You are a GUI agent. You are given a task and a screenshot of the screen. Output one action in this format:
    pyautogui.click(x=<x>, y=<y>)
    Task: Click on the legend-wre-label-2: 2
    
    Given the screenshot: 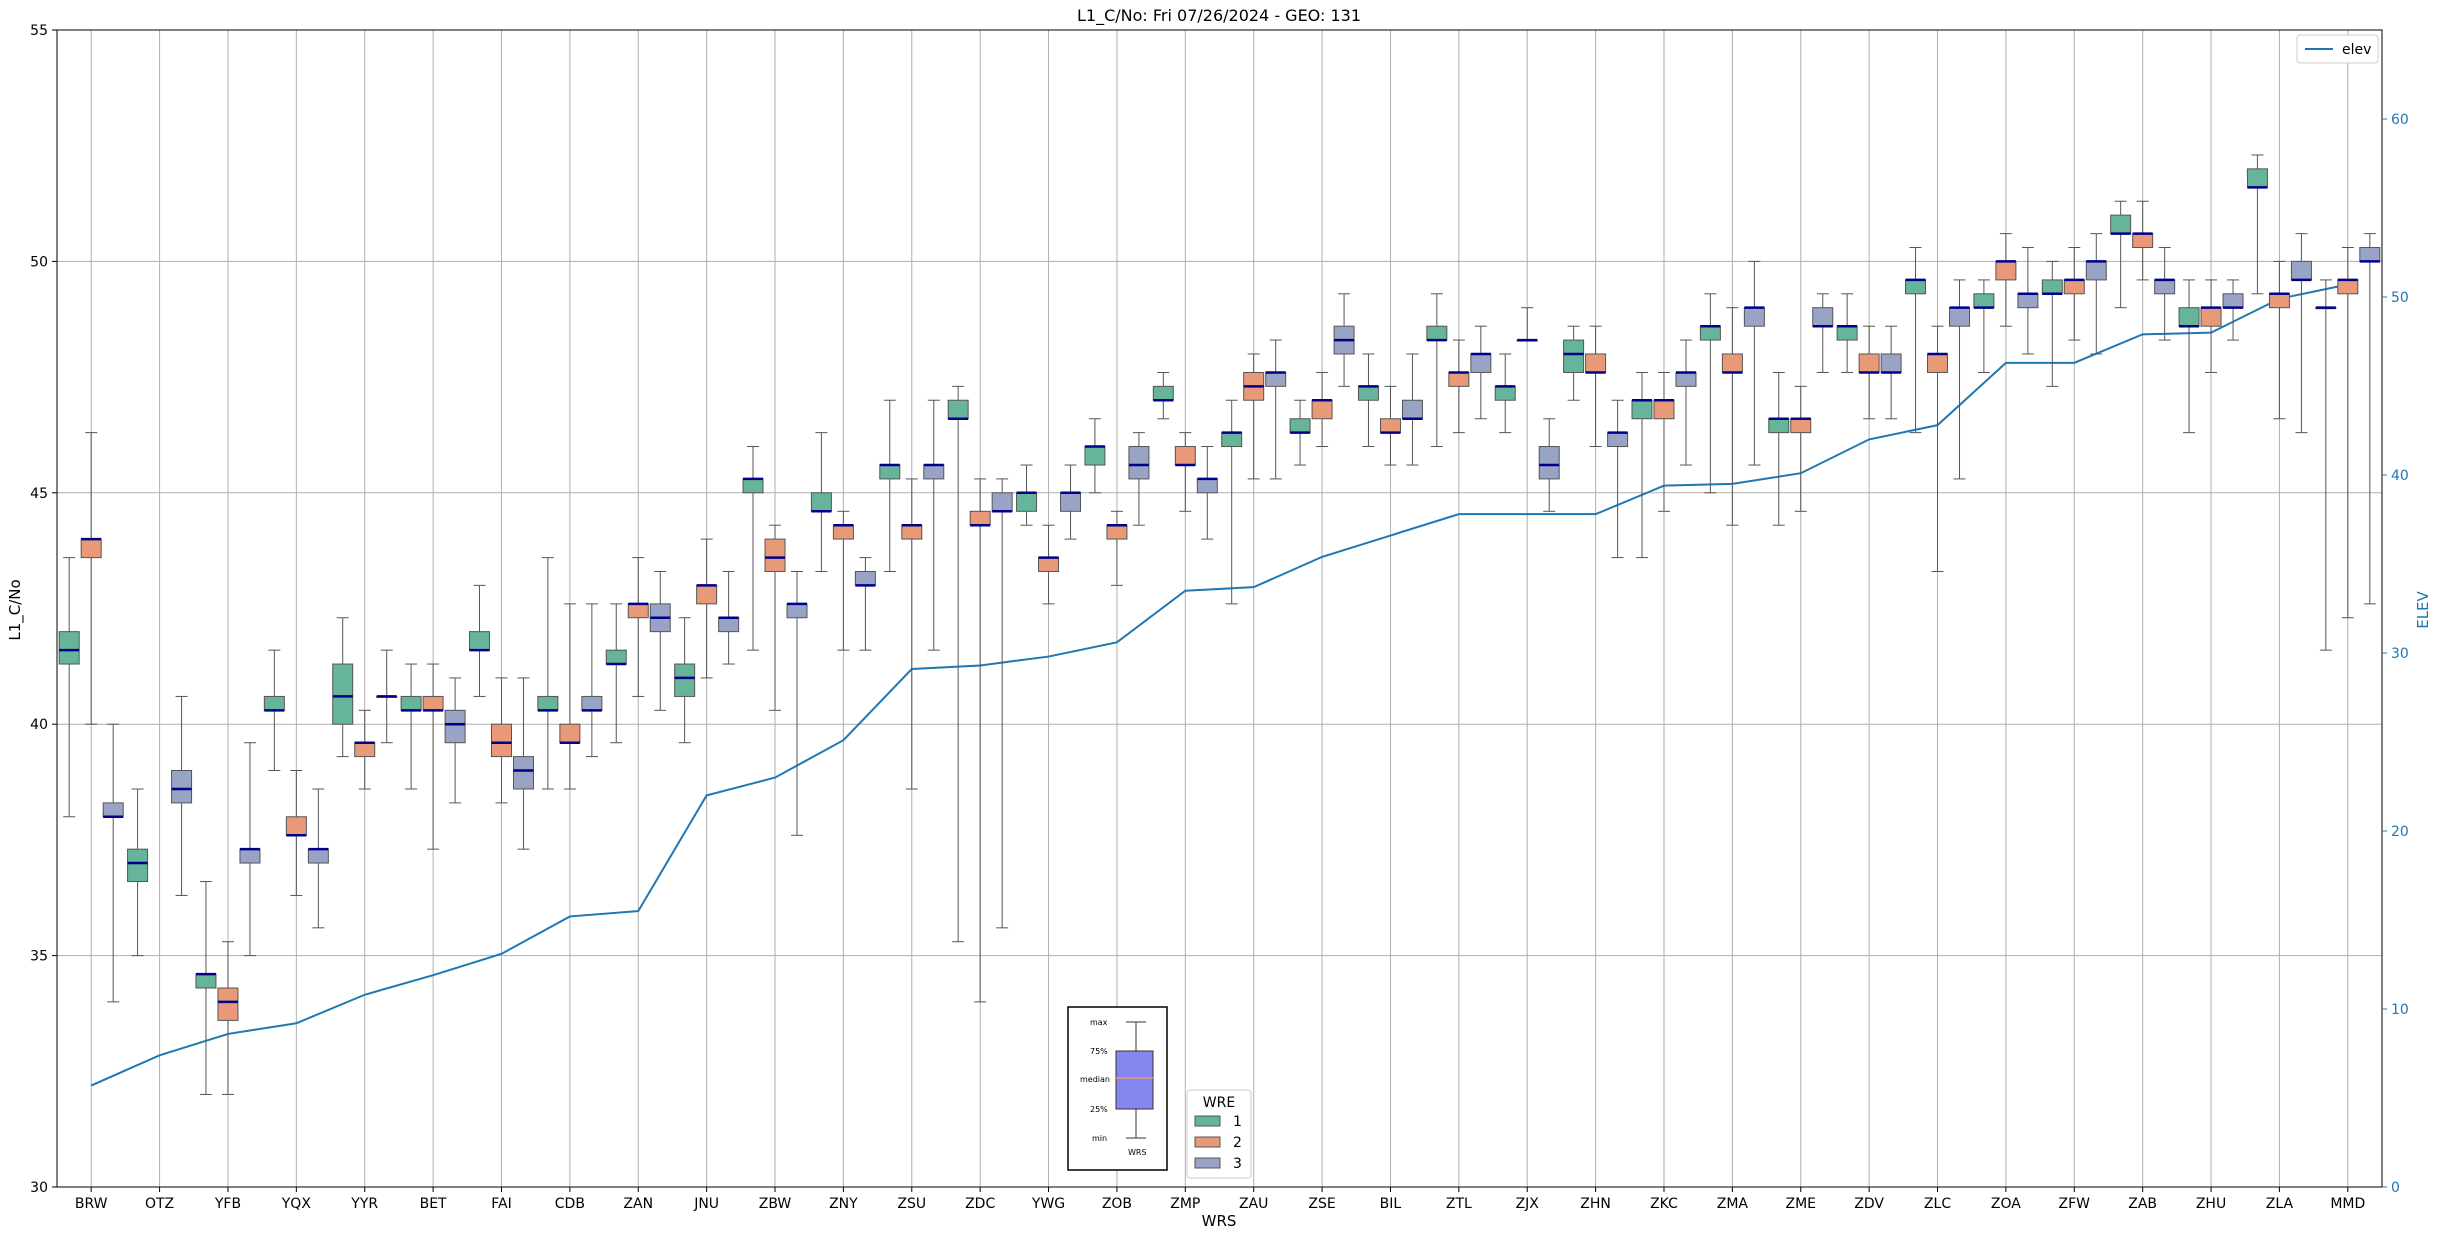 What is the action you would take?
    pyautogui.click(x=1237, y=1143)
    